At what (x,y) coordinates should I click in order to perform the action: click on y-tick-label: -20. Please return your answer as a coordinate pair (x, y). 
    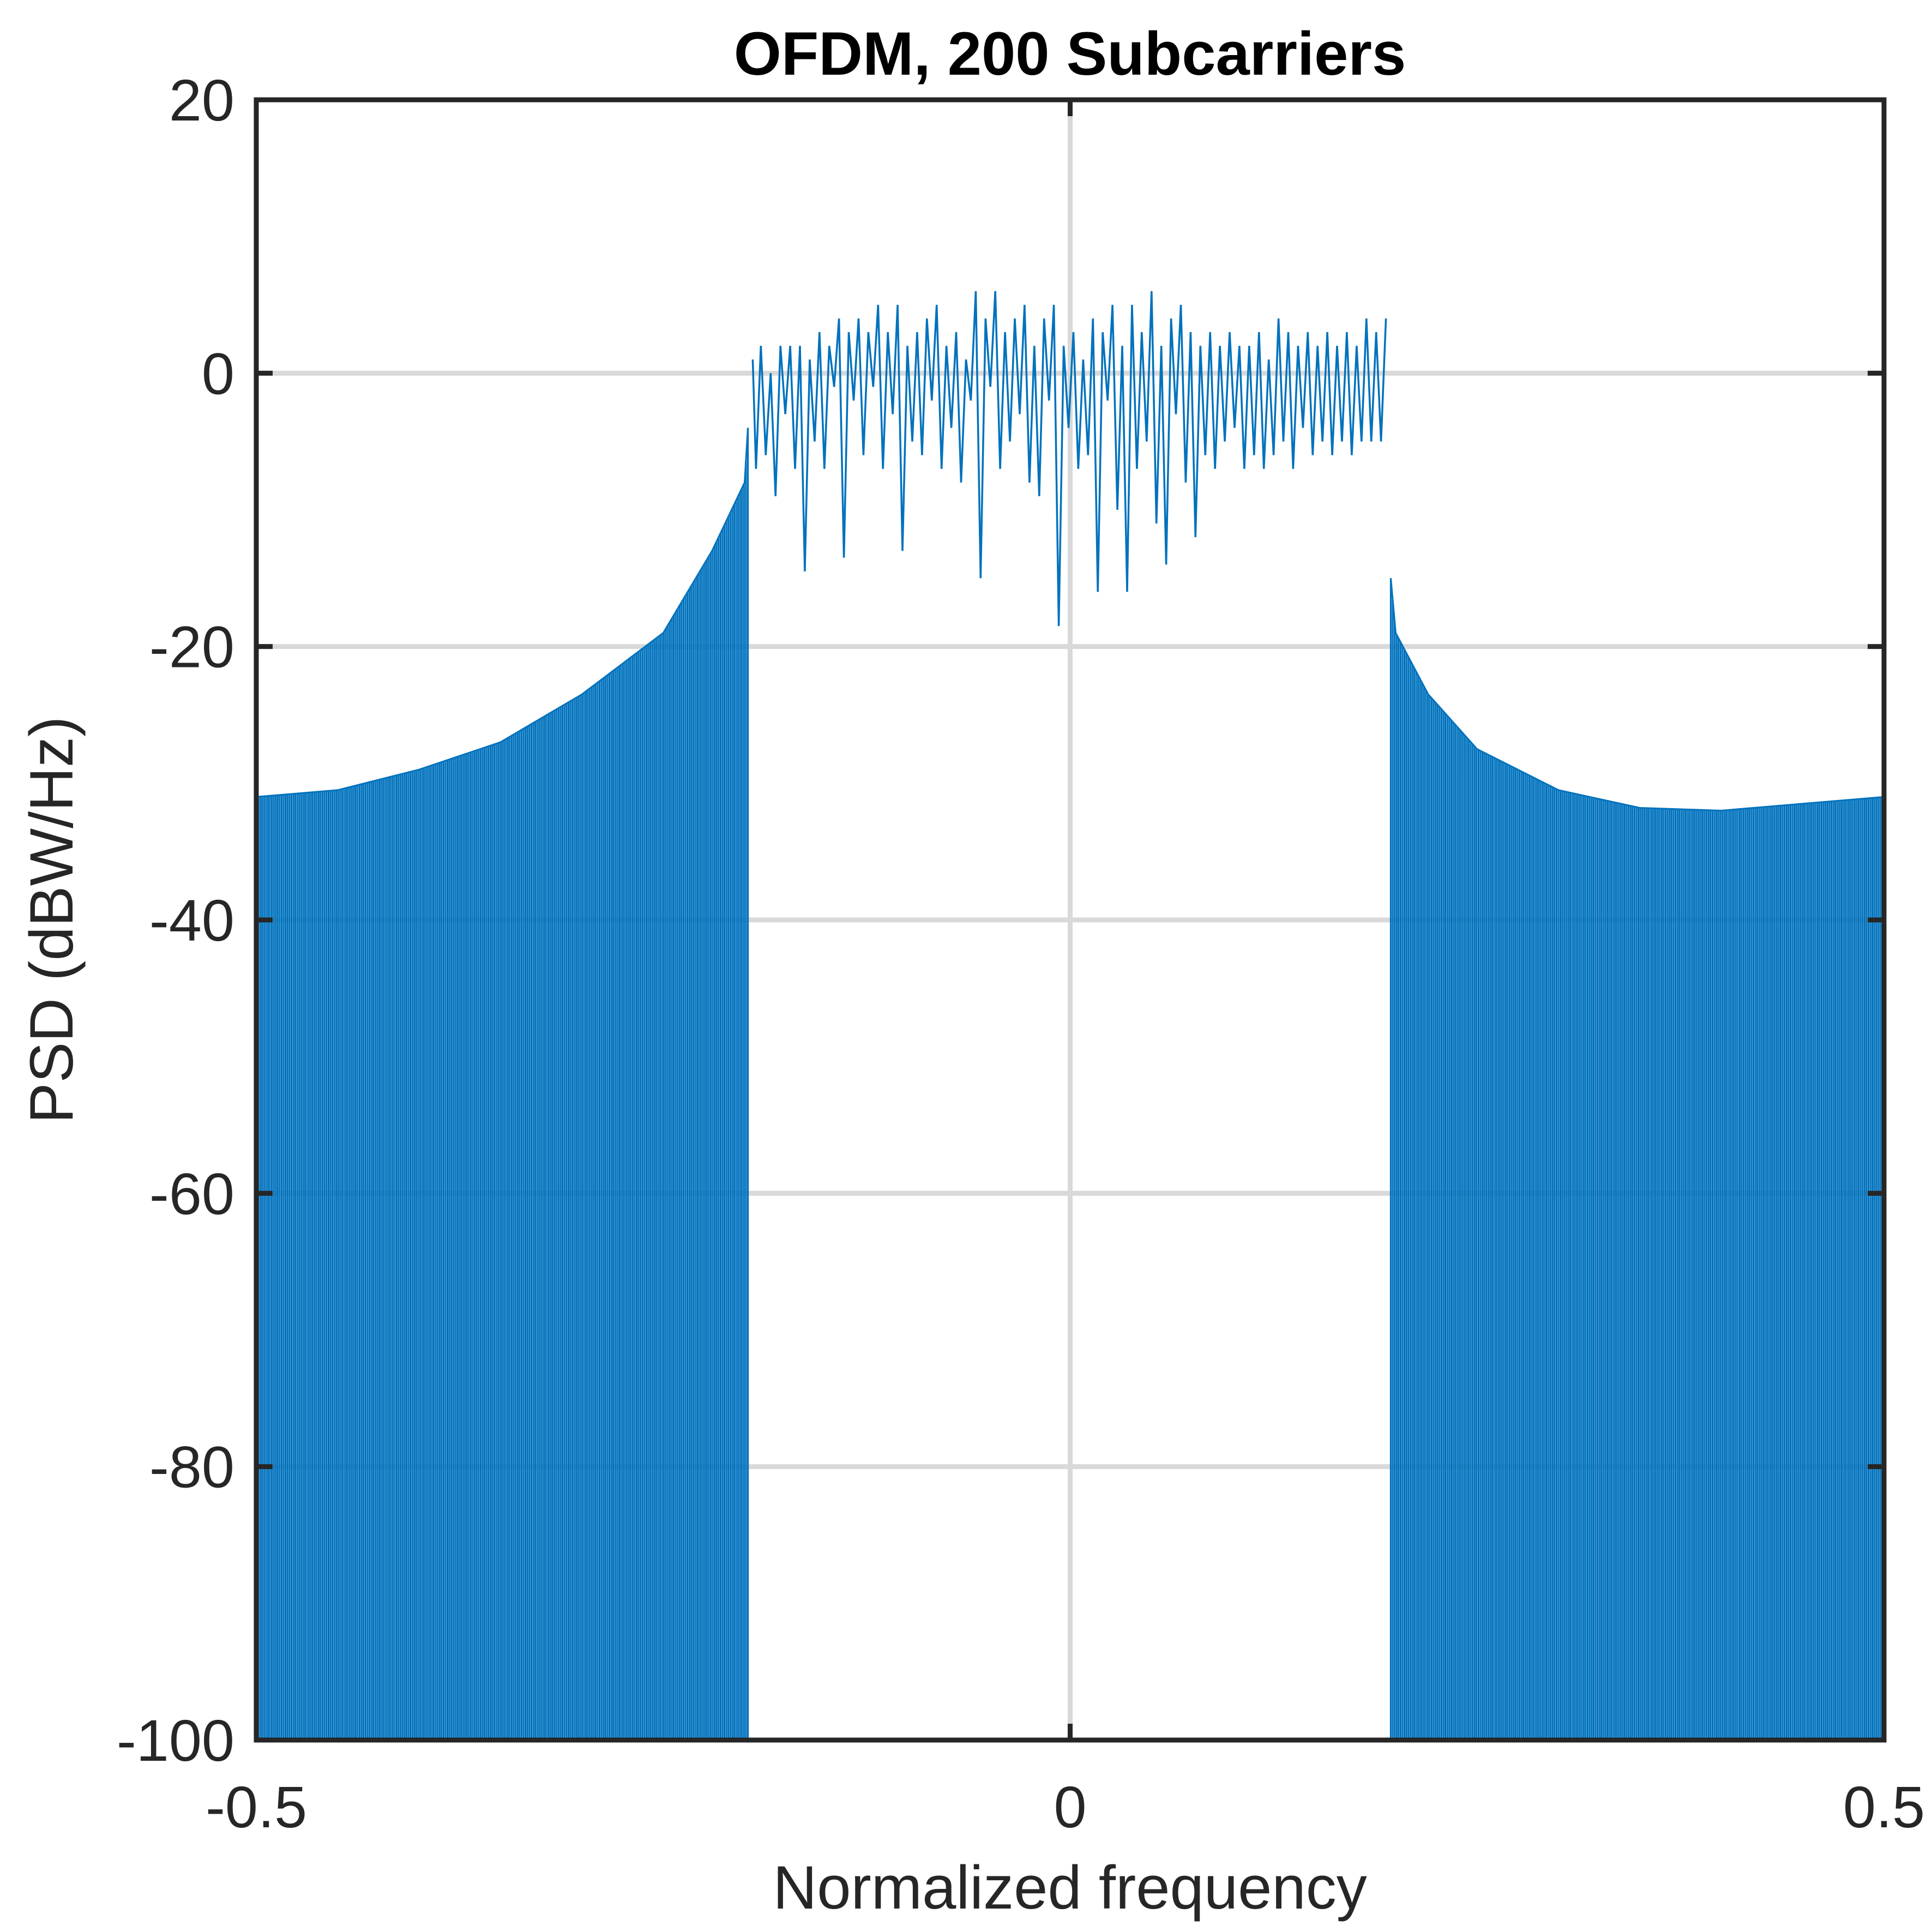
    Looking at the image, I should click on (191, 647).